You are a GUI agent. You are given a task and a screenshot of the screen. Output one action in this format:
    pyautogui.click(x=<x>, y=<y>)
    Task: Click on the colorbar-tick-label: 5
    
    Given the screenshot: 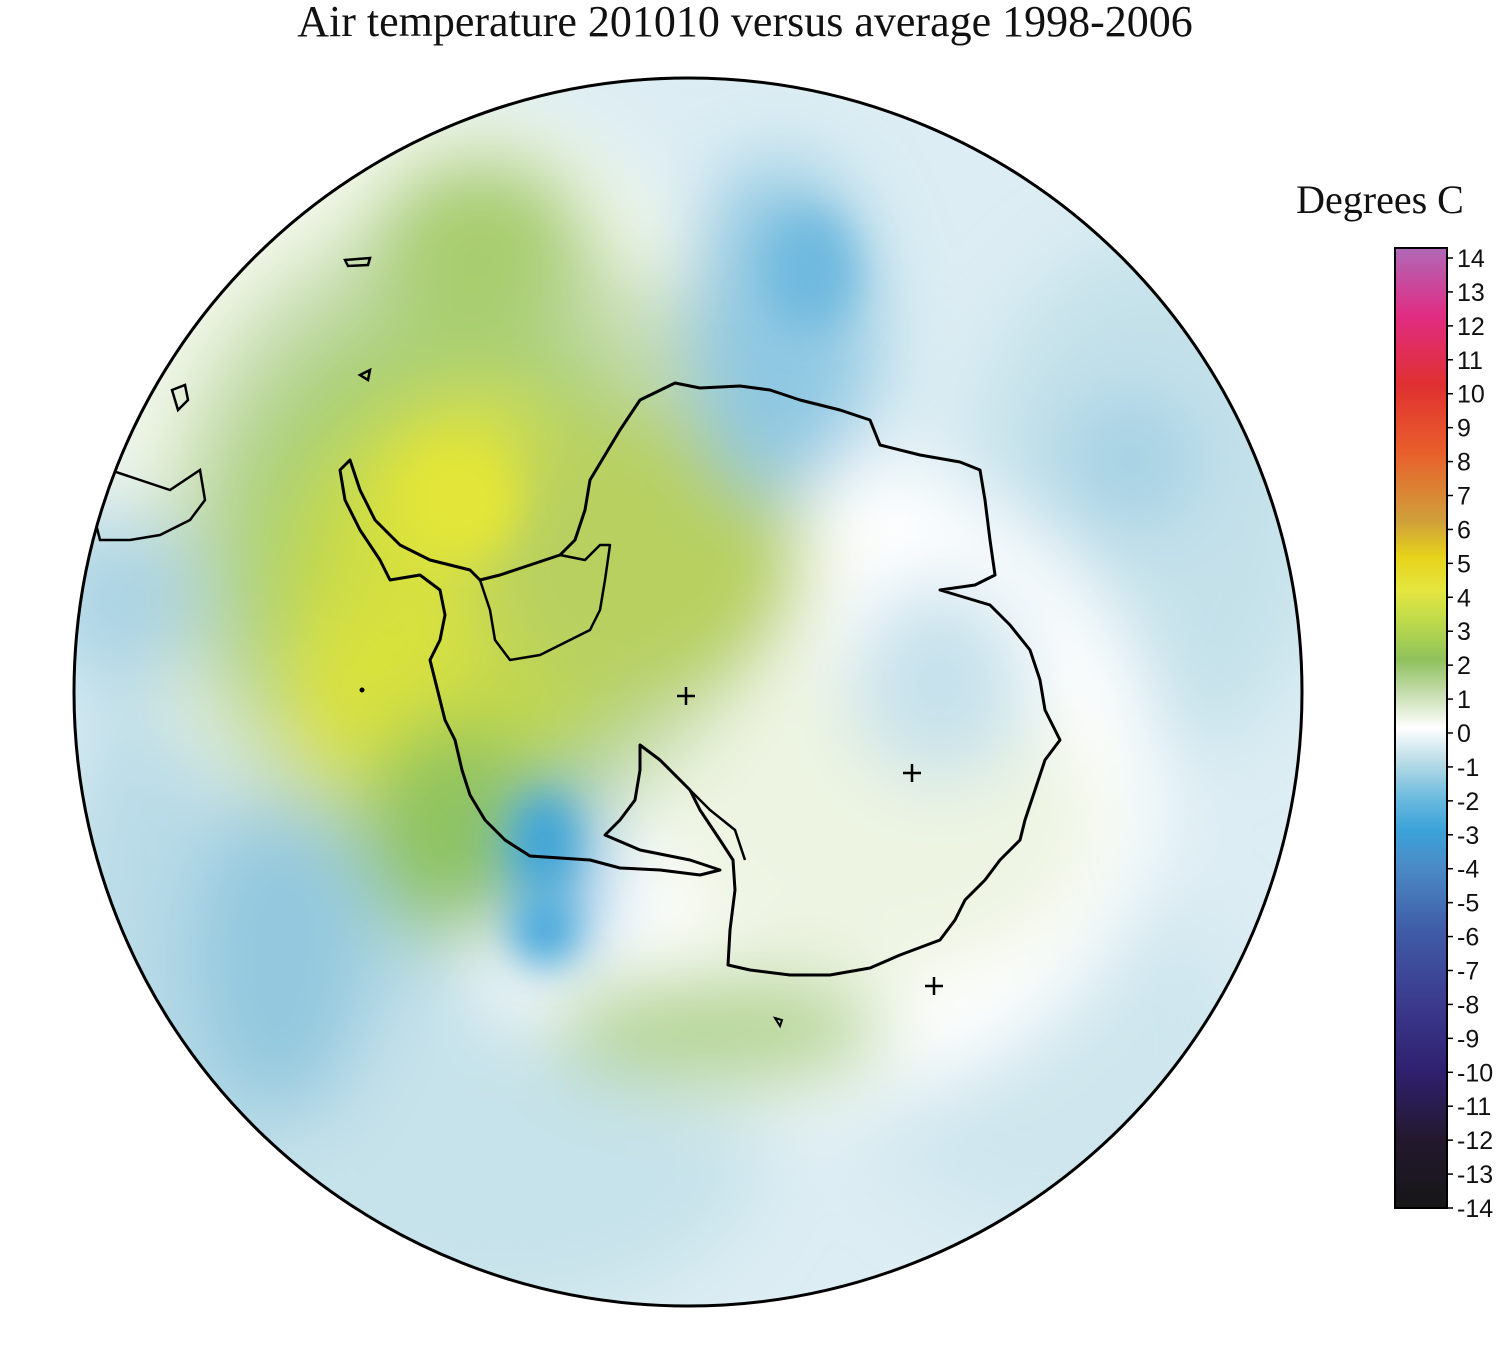 What is the action you would take?
    pyautogui.click(x=1464, y=564)
    